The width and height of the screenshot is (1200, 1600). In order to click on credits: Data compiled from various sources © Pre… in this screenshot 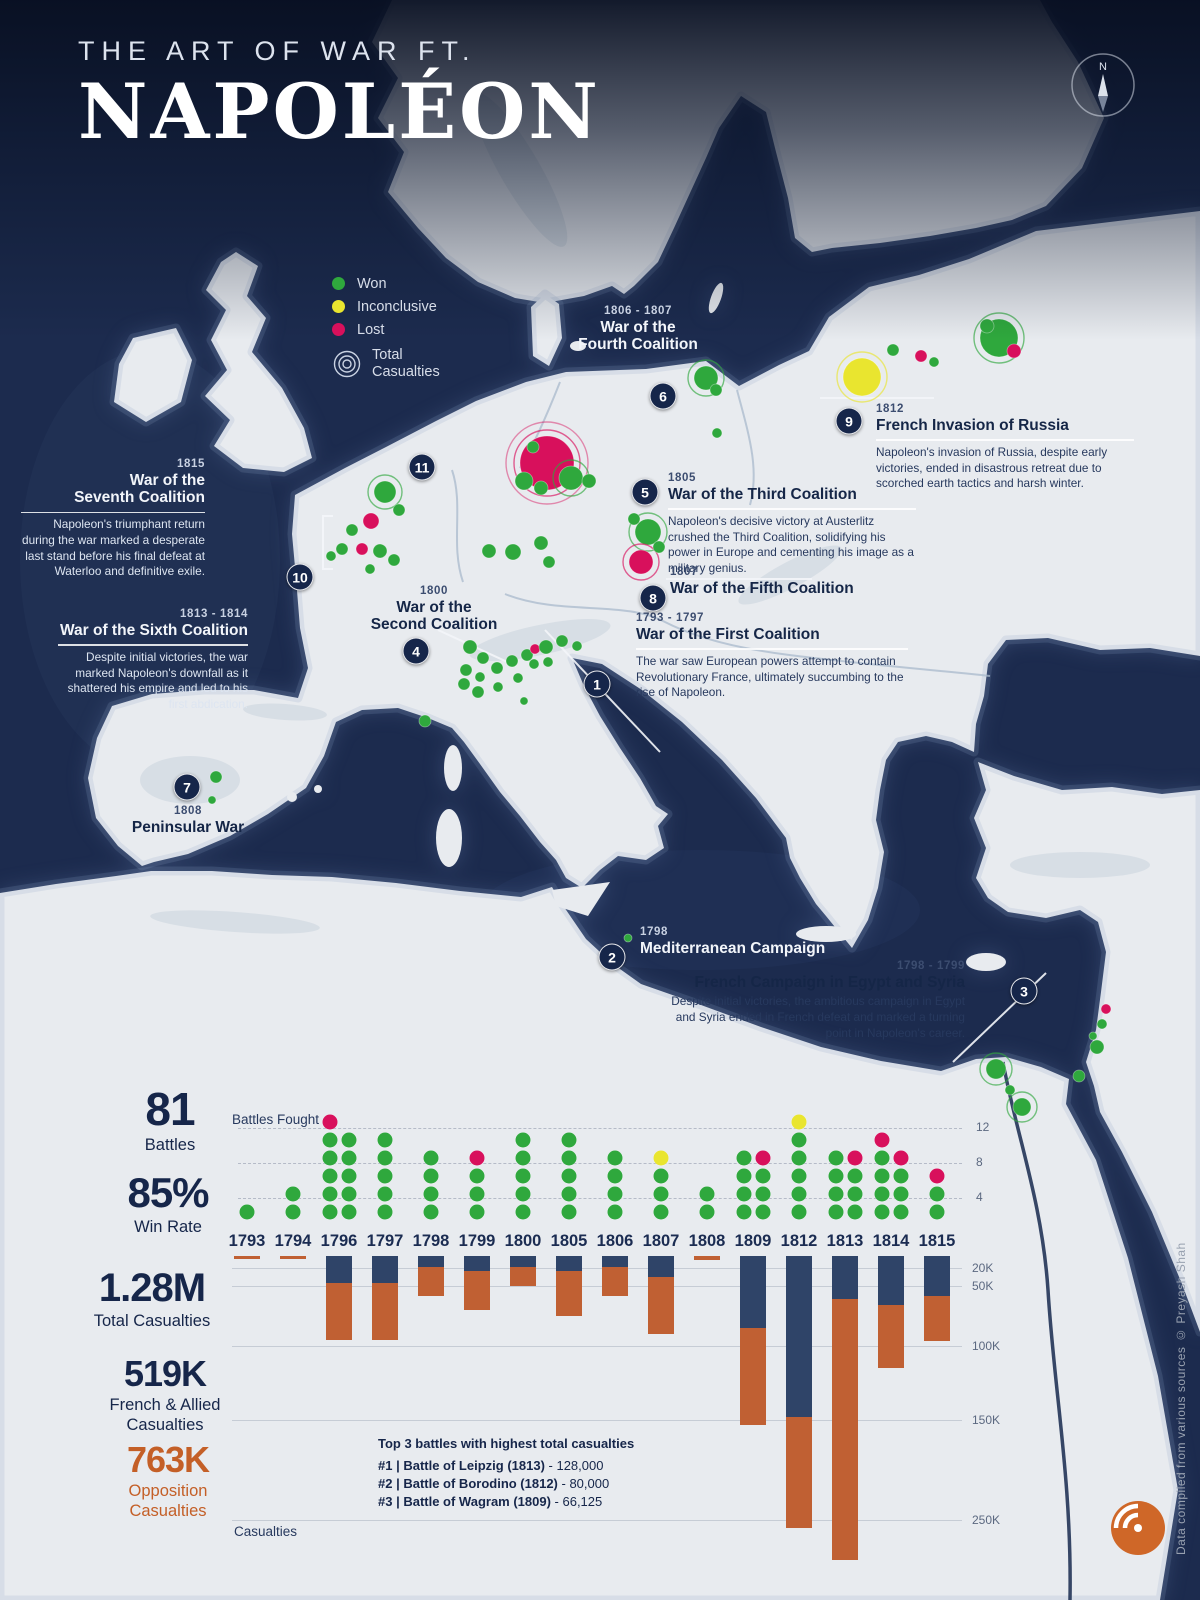, I will do `click(1181, 1385)`.